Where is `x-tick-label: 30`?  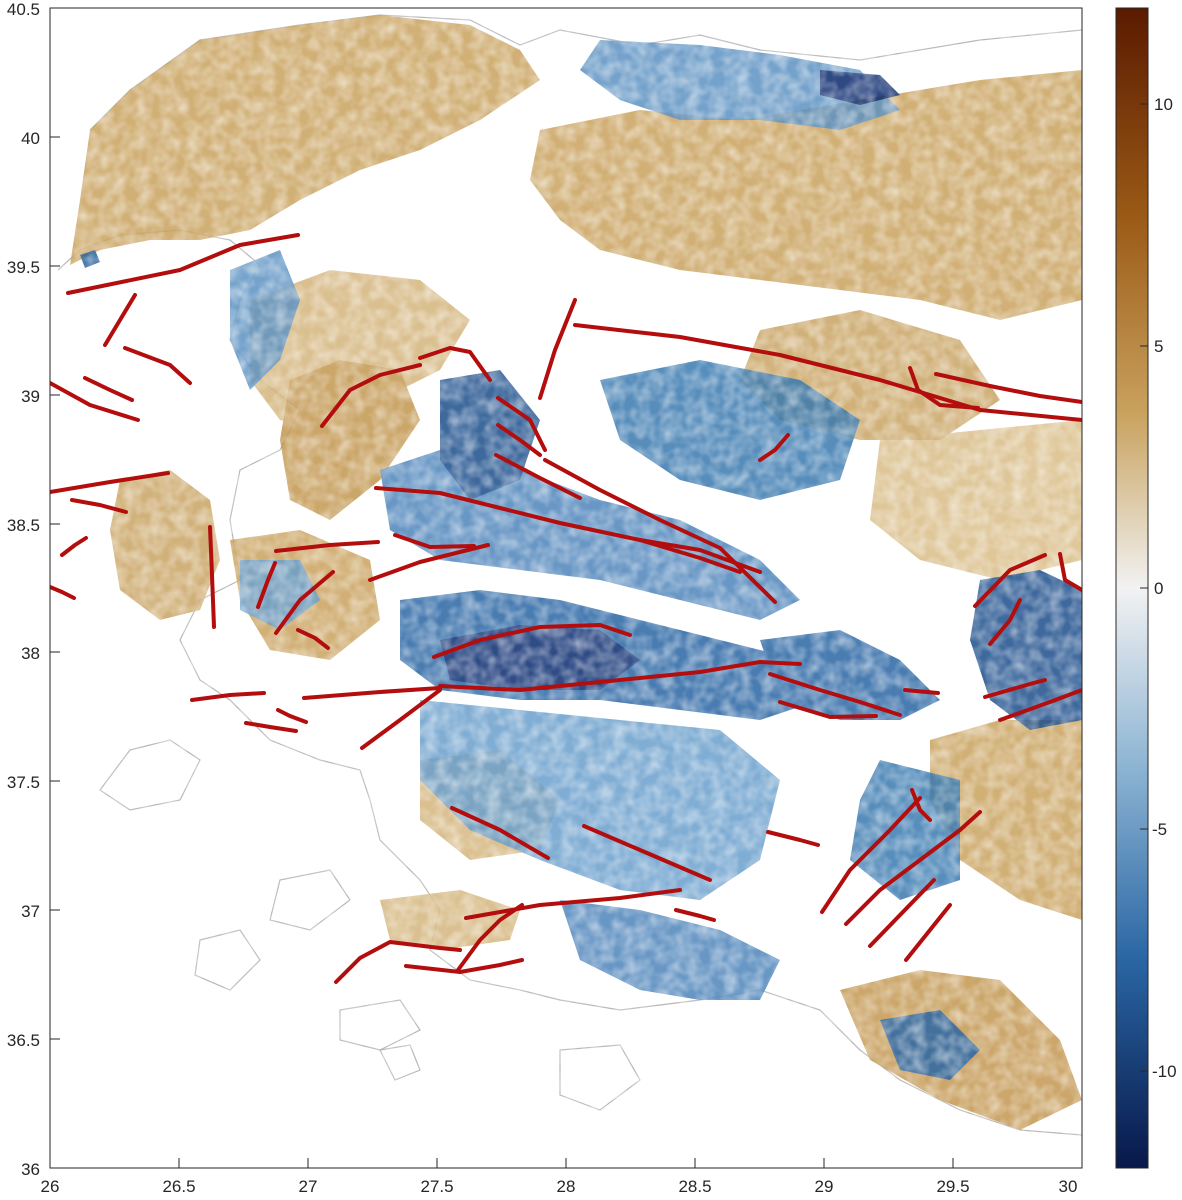 x-tick-label: 30 is located at coordinates (1068, 1186).